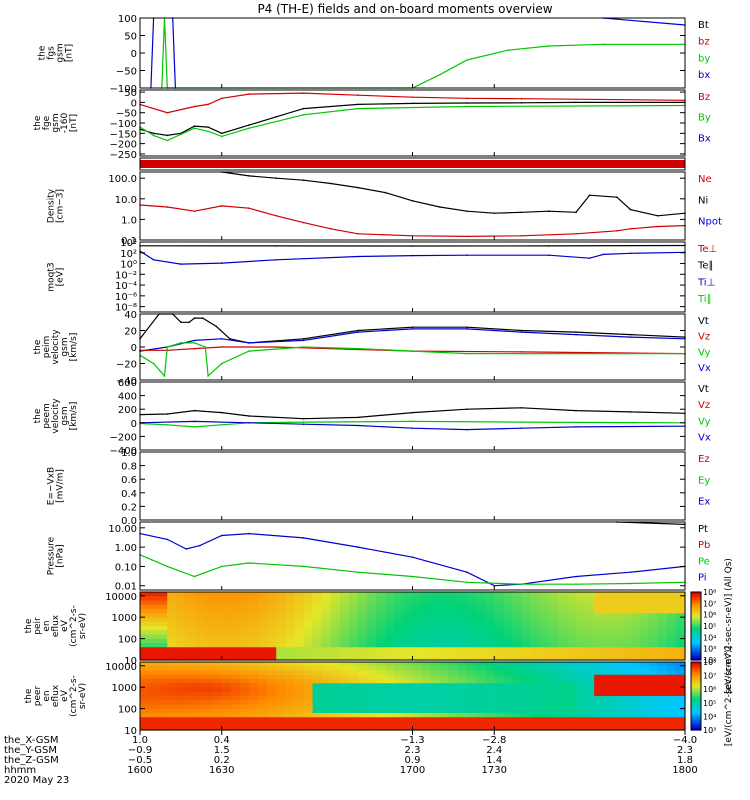  Describe the element at coordinates (494, 770) in the screenshot. I see `x-tick-label: 1730` at that location.